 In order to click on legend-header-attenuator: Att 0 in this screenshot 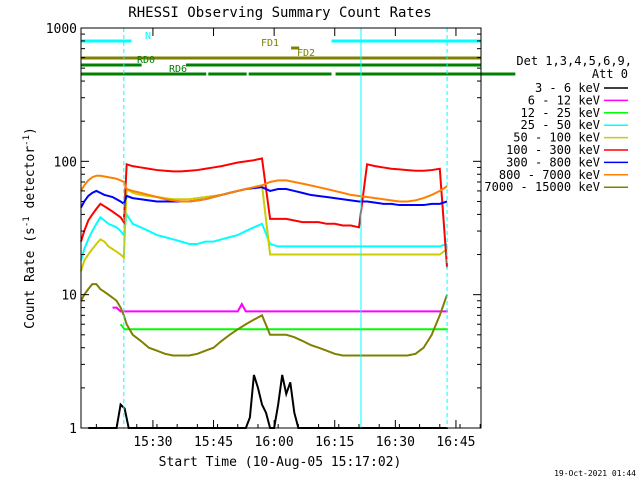, I will do `click(610, 74)`.